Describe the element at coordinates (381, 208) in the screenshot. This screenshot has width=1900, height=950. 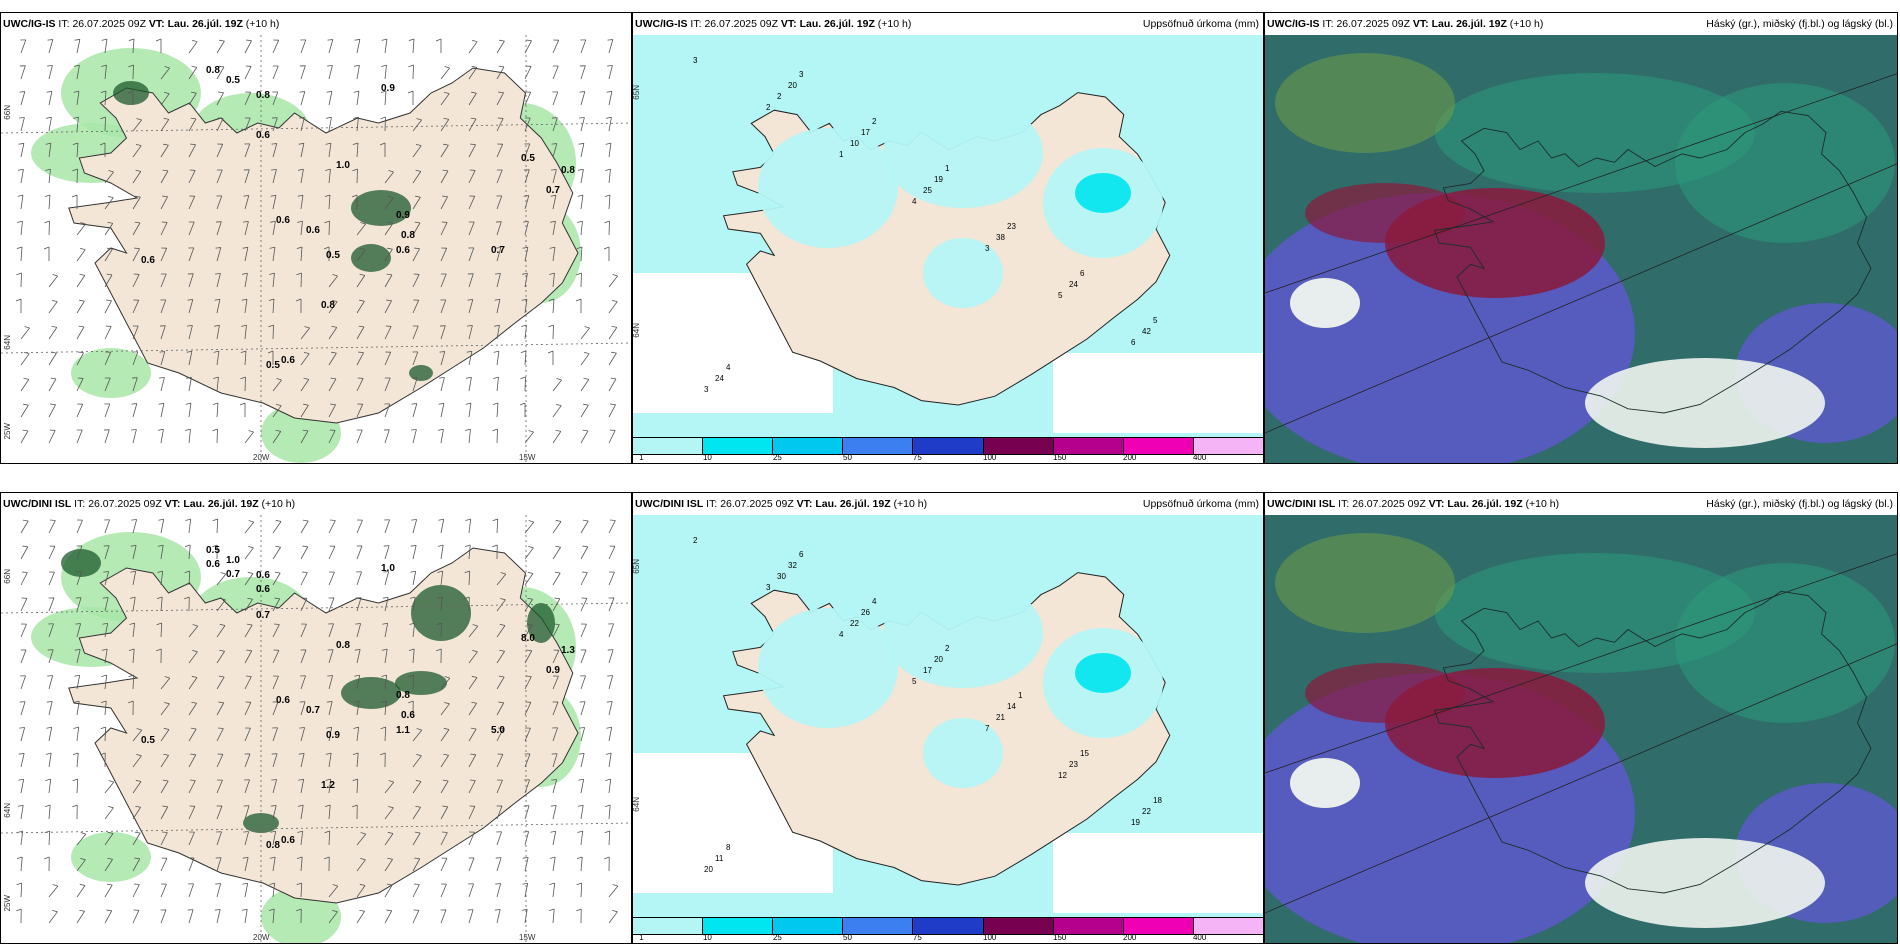
I see `wind-core` at that location.